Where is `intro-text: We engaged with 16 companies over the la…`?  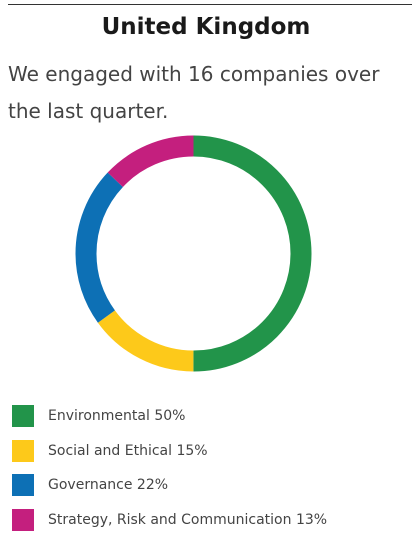 intro-text: We engaged with 16 companies over the la… is located at coordinates (194, 92).